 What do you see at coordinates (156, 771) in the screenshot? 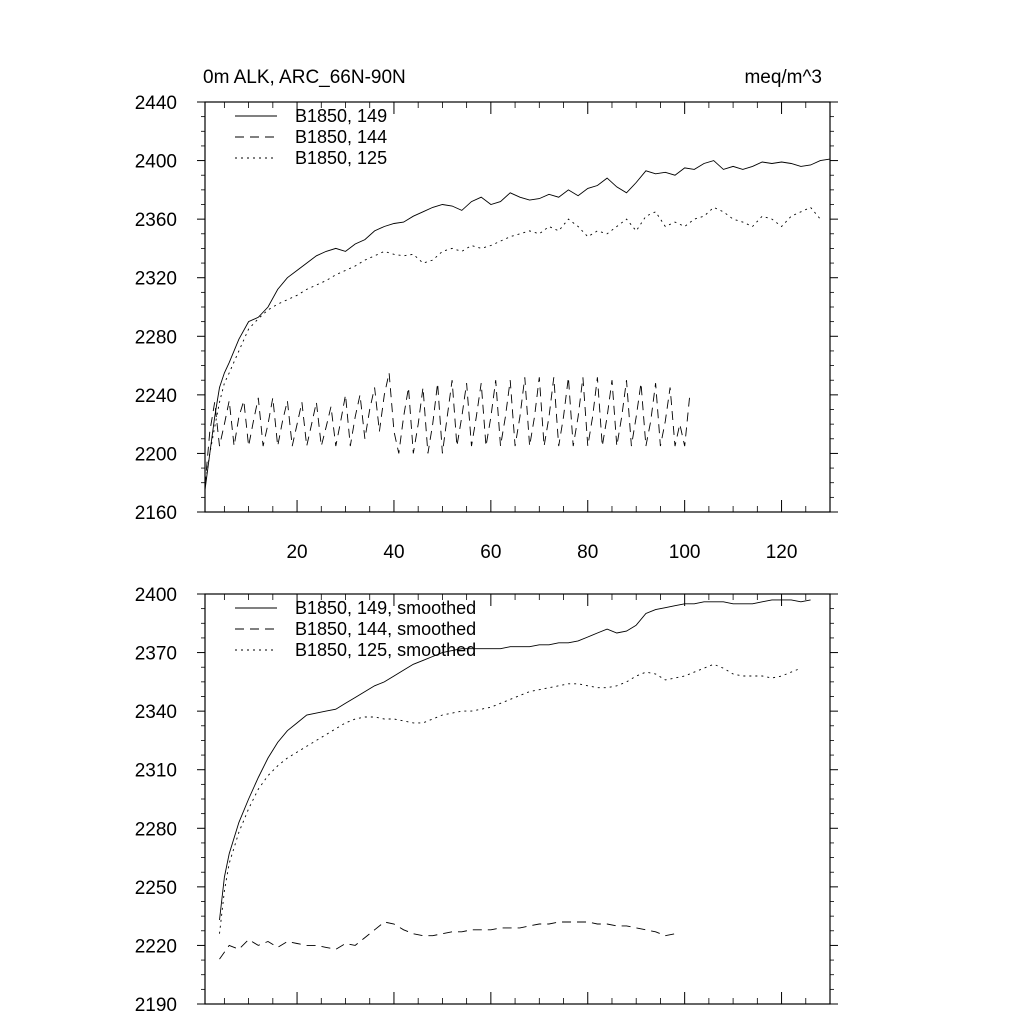
I see `y-tick-label: 2310` at bounding box center [156, 771].